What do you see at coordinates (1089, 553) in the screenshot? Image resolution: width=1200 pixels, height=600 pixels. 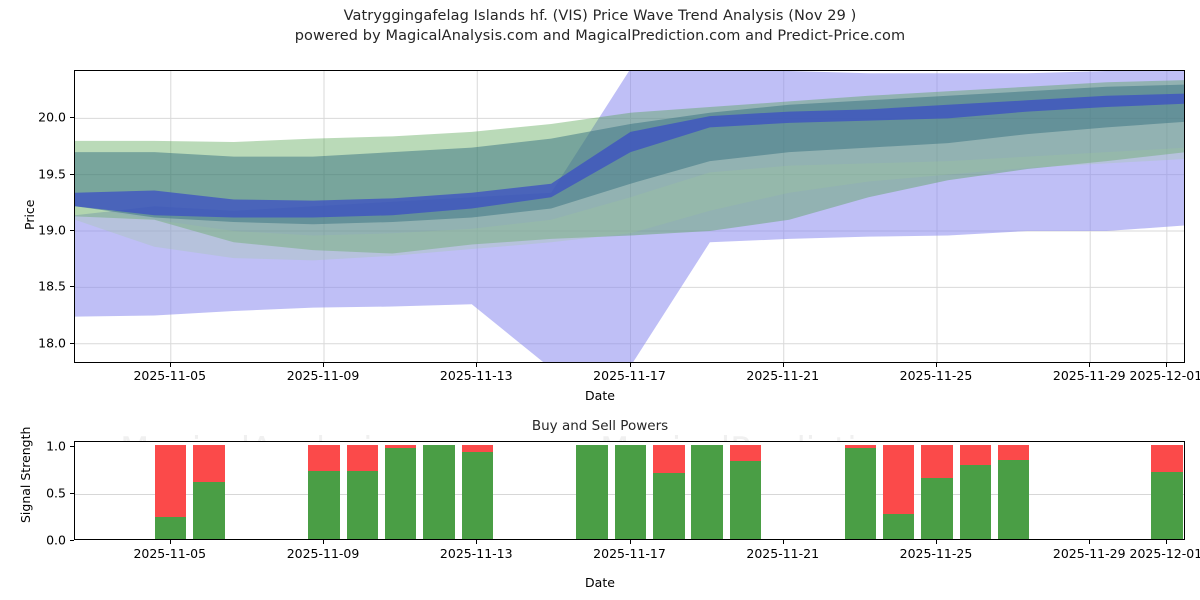 I see `power-xtick-label: 2025-11-29` at bounding box center [1089, 553].